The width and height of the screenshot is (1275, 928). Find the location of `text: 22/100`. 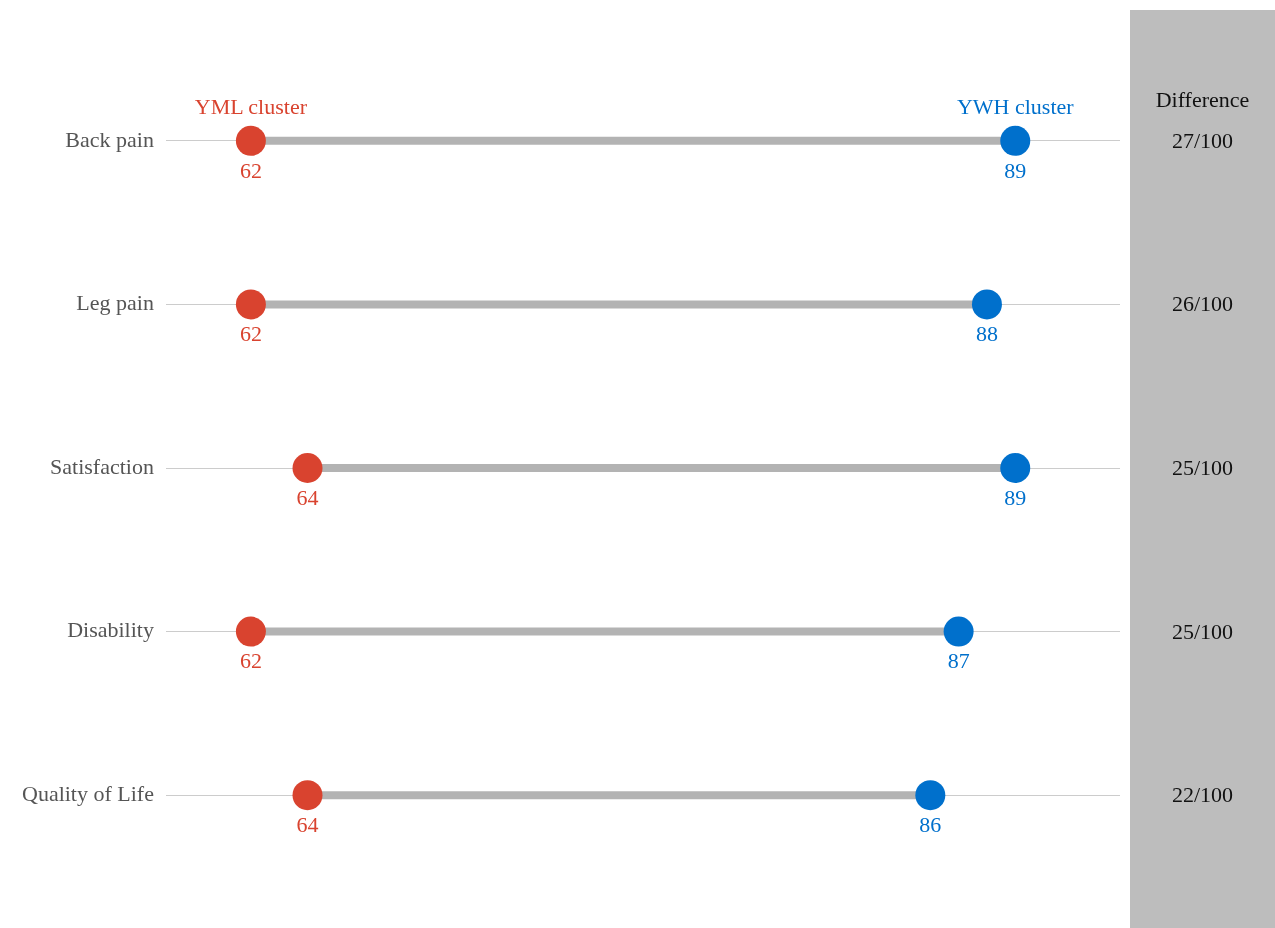

text: 22/100 is located at coordinates (1202, 795).